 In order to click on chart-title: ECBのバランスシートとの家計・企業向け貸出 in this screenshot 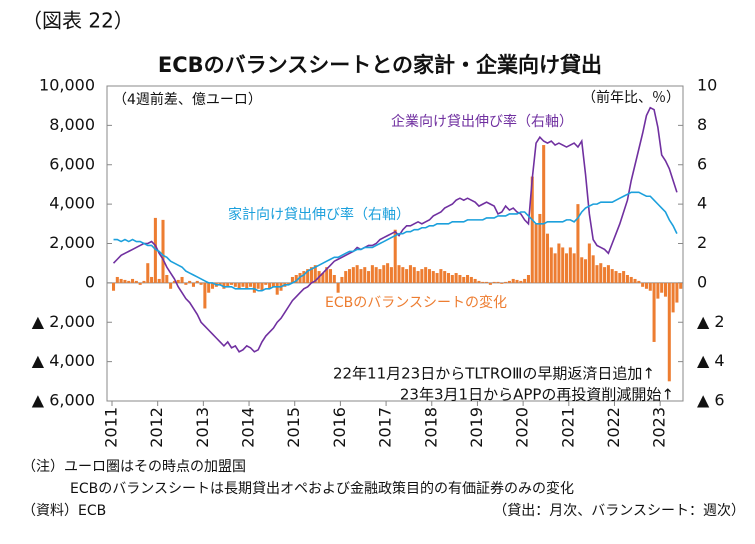, I will do `click(380, 65)`.